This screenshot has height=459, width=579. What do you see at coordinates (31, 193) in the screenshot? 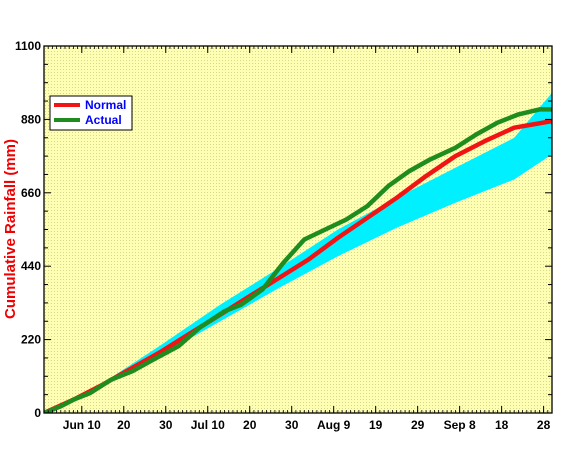
I see `y-tick-label: 660` at bounding box center [31, 193].